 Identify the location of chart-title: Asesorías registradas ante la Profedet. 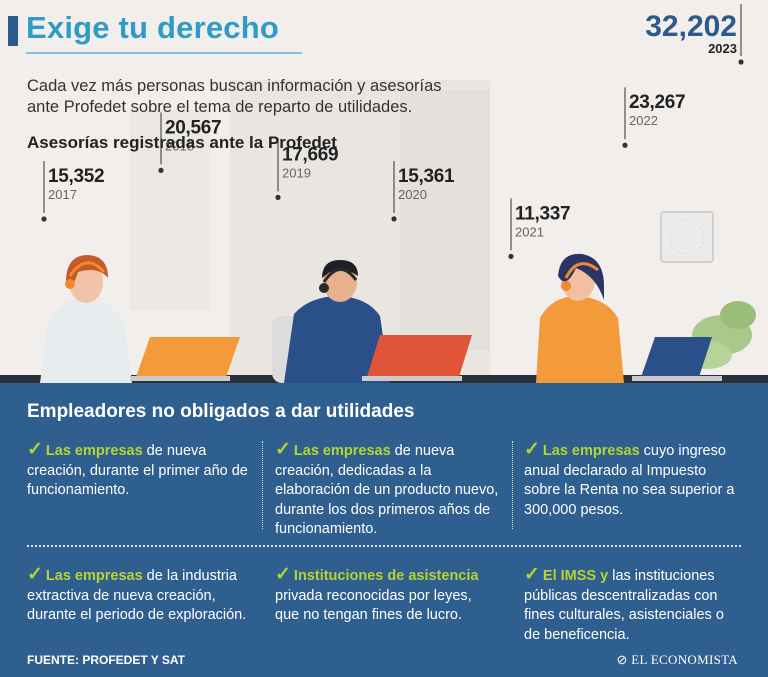
(182, 142).